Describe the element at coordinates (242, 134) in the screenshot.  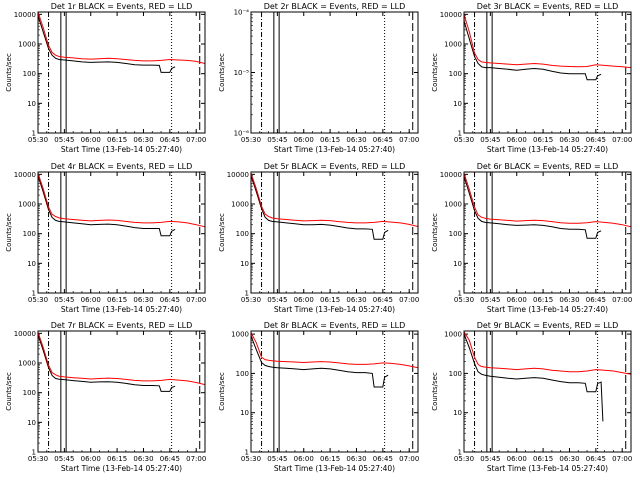
I see `y-tick-label: 10⁻⁶` at that location.